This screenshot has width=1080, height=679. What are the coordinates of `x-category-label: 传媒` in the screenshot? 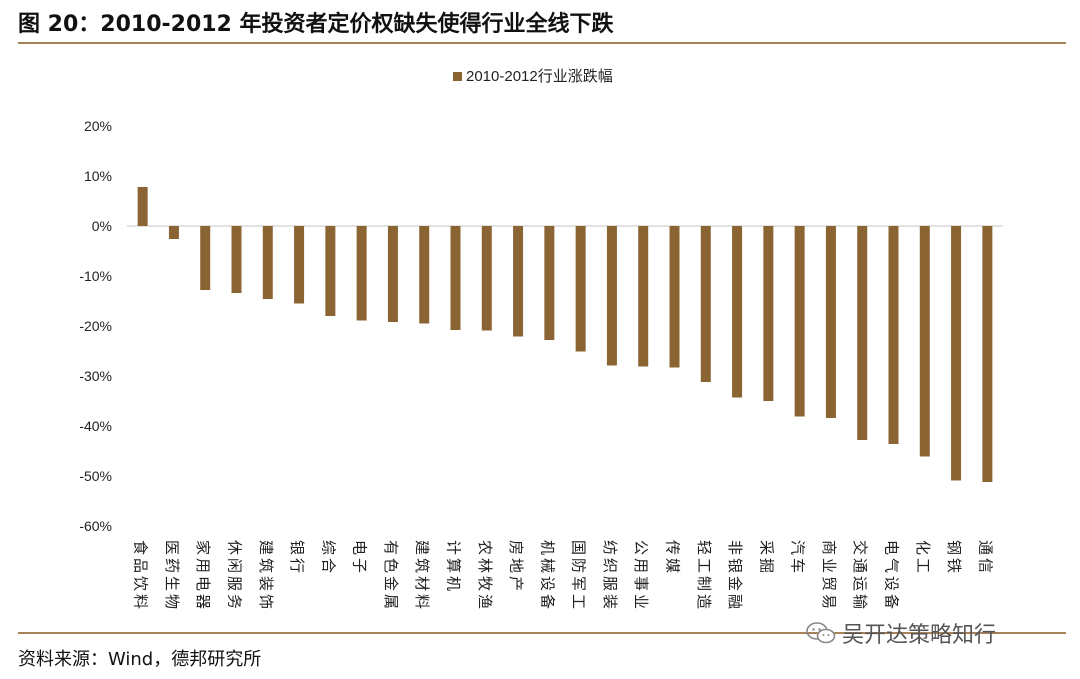 It's located at (673, 558).